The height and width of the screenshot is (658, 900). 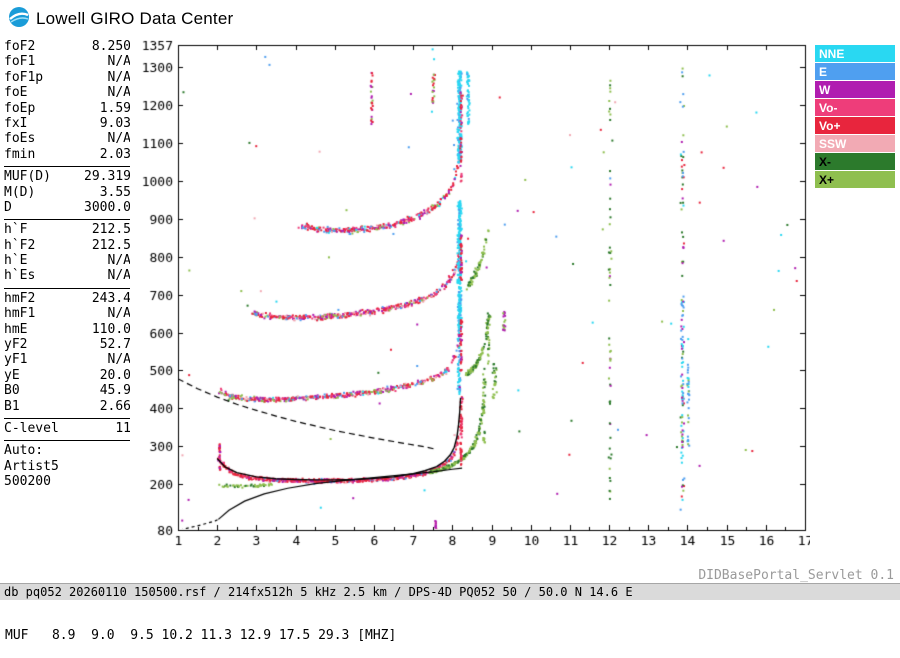 I want to click on param-value: 1.59, so click(x=115, y=108).